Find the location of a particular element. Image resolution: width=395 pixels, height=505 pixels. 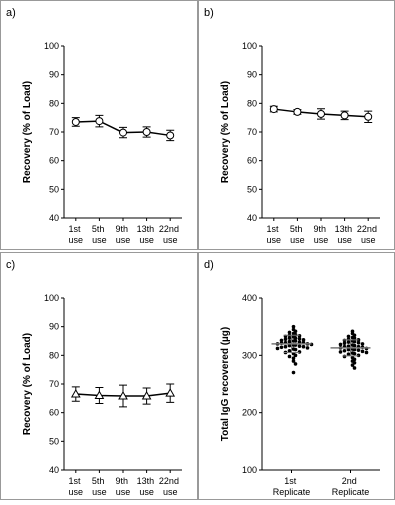

x-tick-label: 2nd Replicate is located at coordinates (351, 486).